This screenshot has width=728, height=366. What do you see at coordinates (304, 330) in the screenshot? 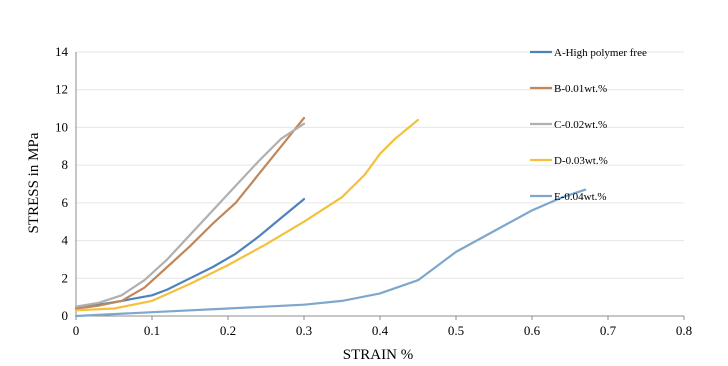
I see `x-tick-label: 0.3` at bounding box center [304, 330].